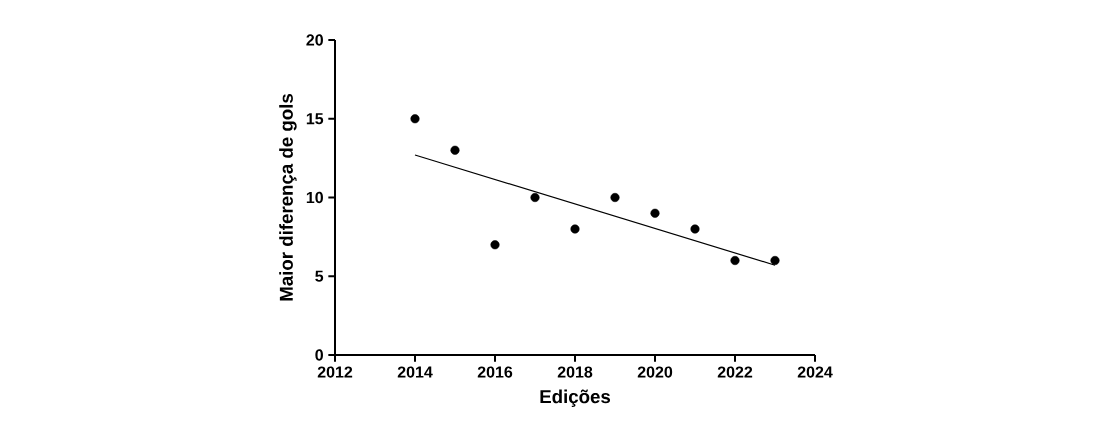  Describe the element at coordinates (288, 197) in the screenshot. I see `y-axis-title: Maior diferença de gols` at that location.